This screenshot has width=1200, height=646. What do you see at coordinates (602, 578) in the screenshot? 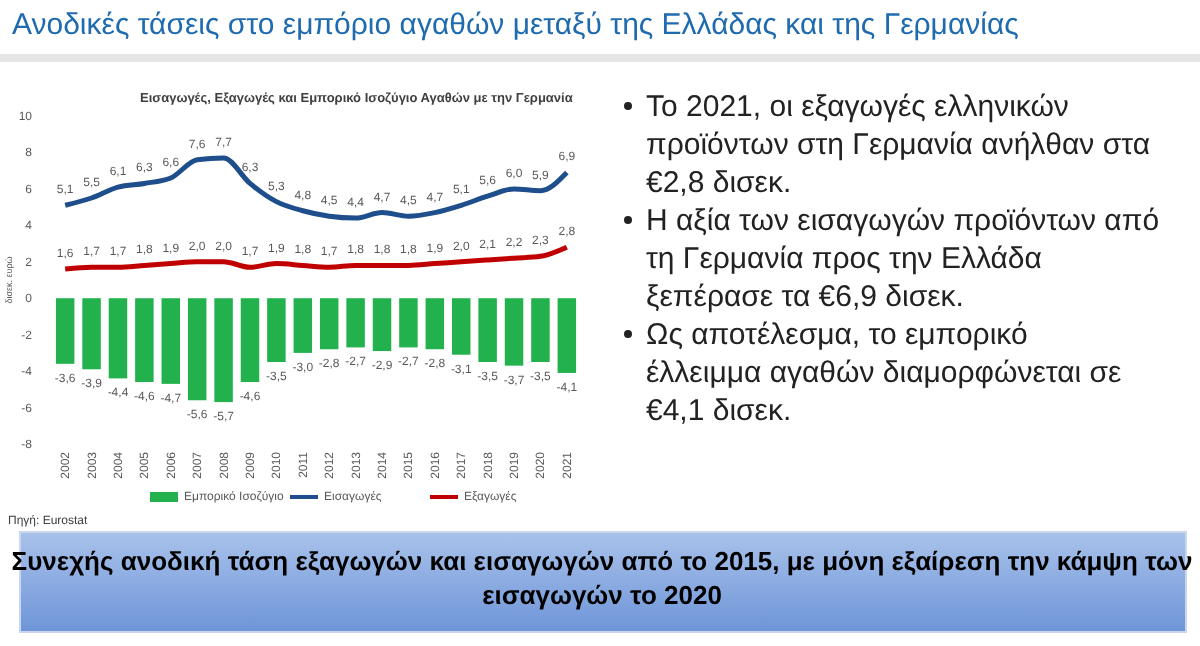
I see `text: Συνεχής ανοδική τάση εξαγωγών και εισαγωγών από το 2015, με μόνη εξαίρεση την κάμψη των εισαγωγών το 2020` at bounding box center [602, 578].